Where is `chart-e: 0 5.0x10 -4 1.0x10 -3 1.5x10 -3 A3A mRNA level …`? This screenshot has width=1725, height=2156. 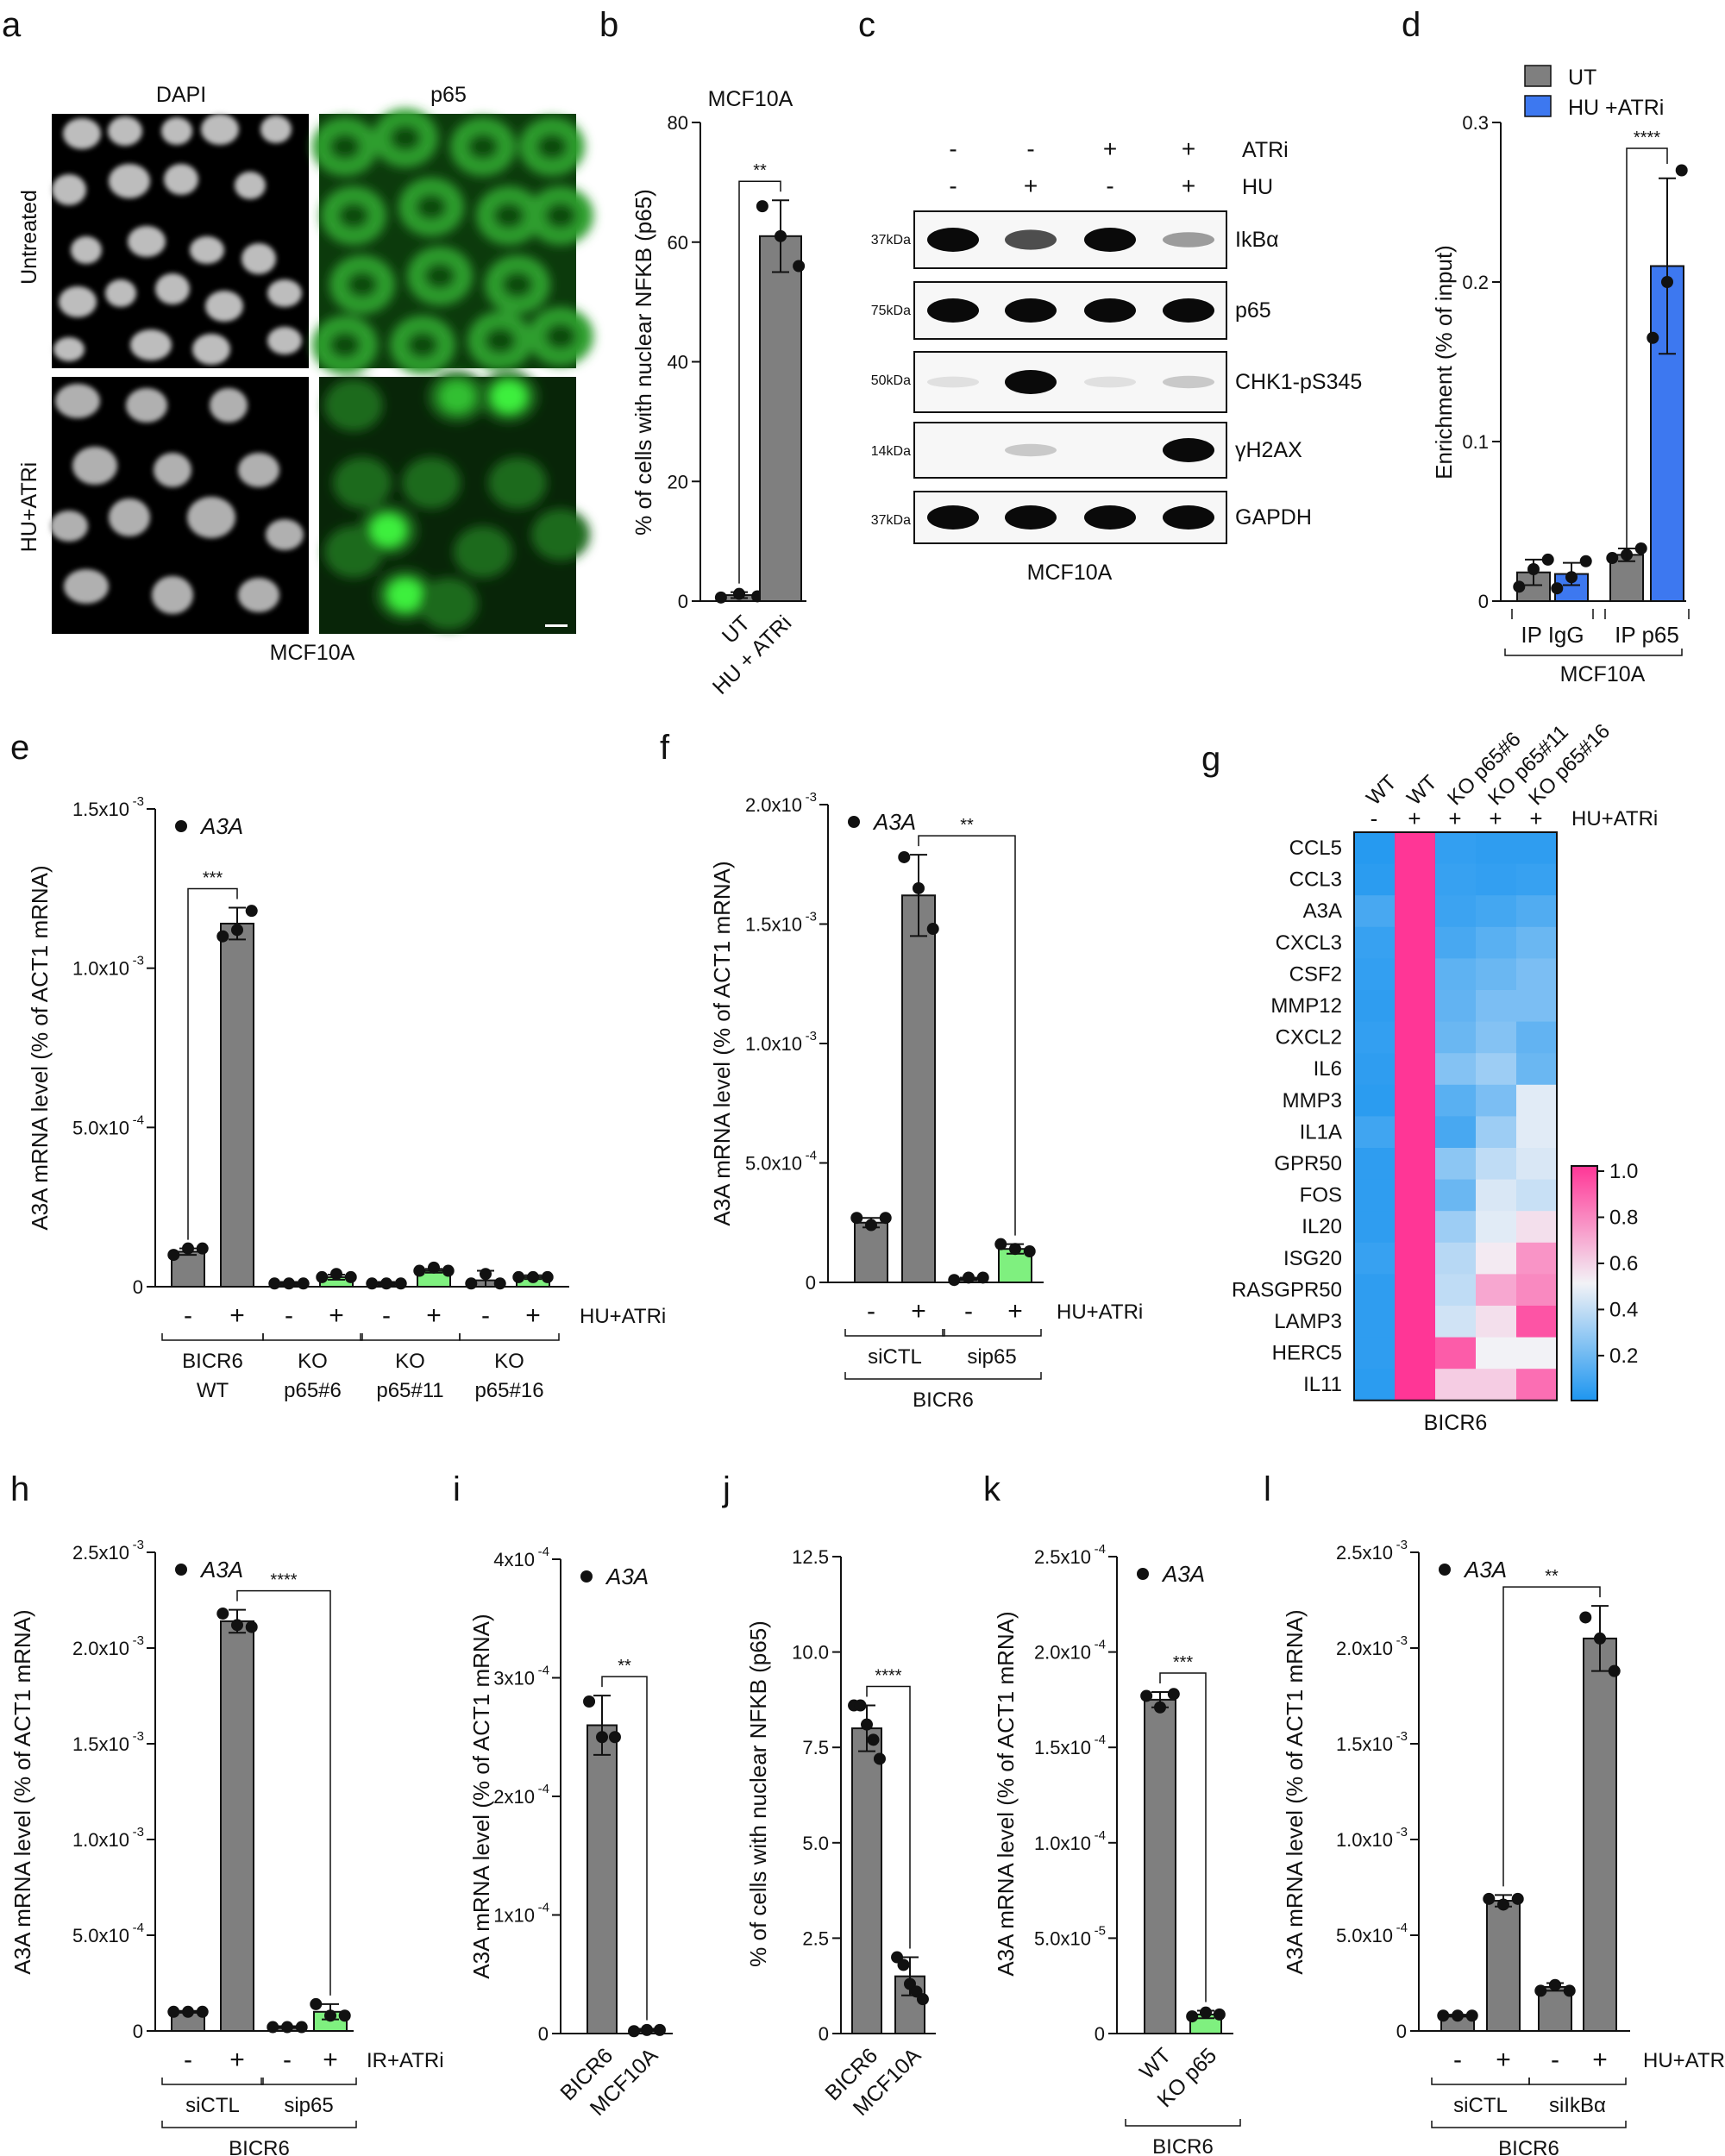
chart-e: 0 5.0x10 -4 1.0x10 -3 1.5x10 -3 A3A mRNA level … is located at coordinates (338, 1065).